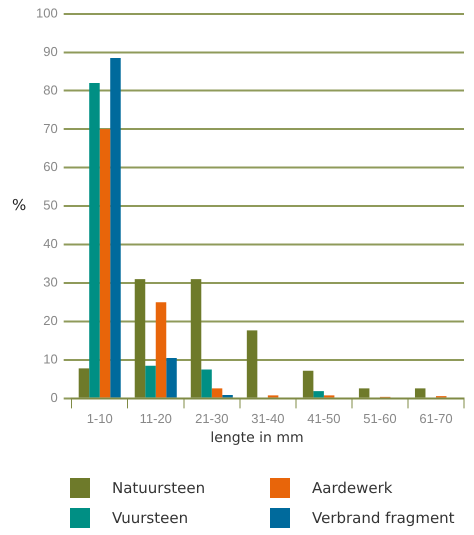 The image size is (474, 535). Describe the element at coordinates (50, 282) in the screenshot. I see `y-tick-label: 30` at that location.